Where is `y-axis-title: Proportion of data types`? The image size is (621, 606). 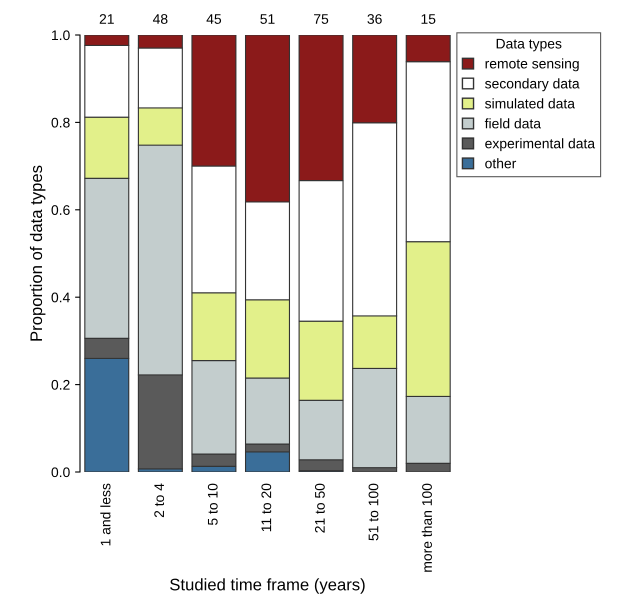 y-axis-title: Proportion of data types is located at coordinates (38, 253).